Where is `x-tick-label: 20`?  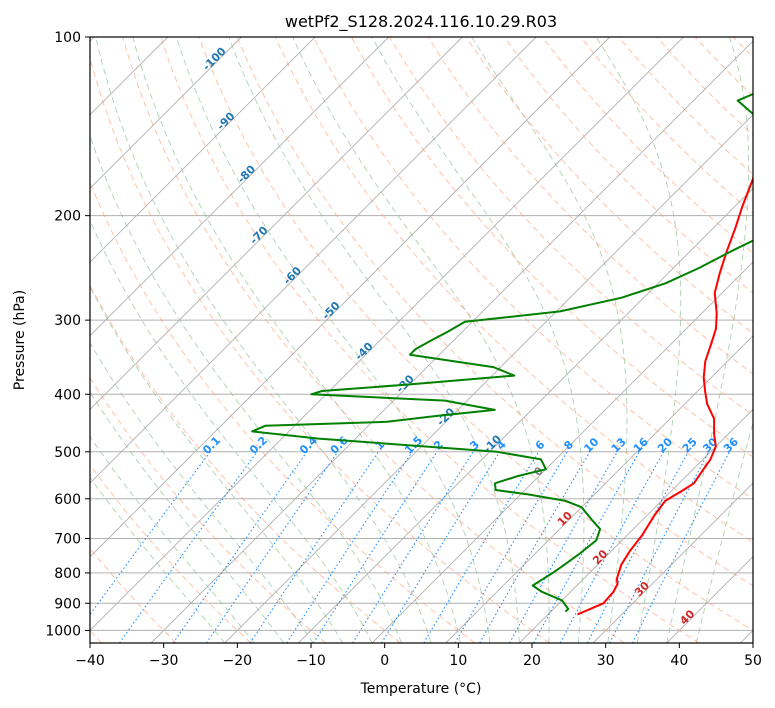 x-tick-label: 20 is located at coordinates (532, 661).